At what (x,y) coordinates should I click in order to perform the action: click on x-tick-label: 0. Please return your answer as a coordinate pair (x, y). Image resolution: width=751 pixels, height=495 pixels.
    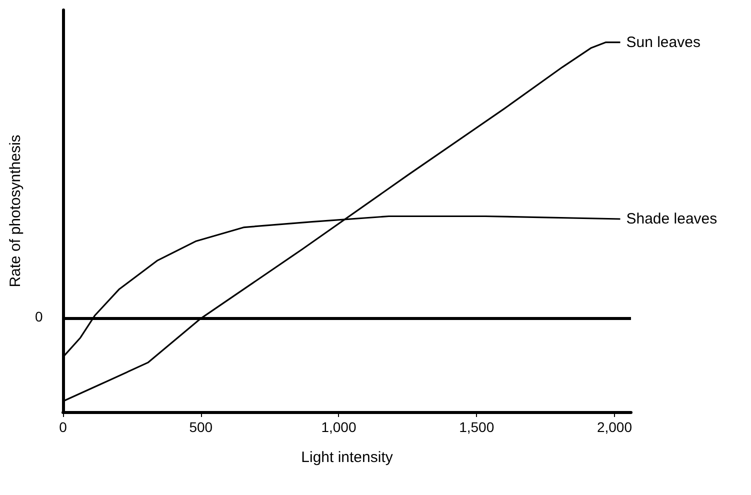
    Looking at the image, I should click on (63, 427).